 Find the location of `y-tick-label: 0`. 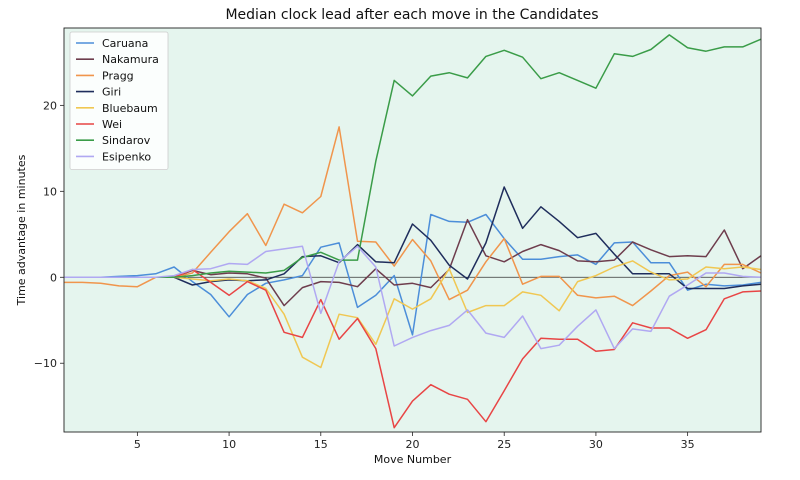

y-tick-label: 0 is located at coordinates (53, 277).